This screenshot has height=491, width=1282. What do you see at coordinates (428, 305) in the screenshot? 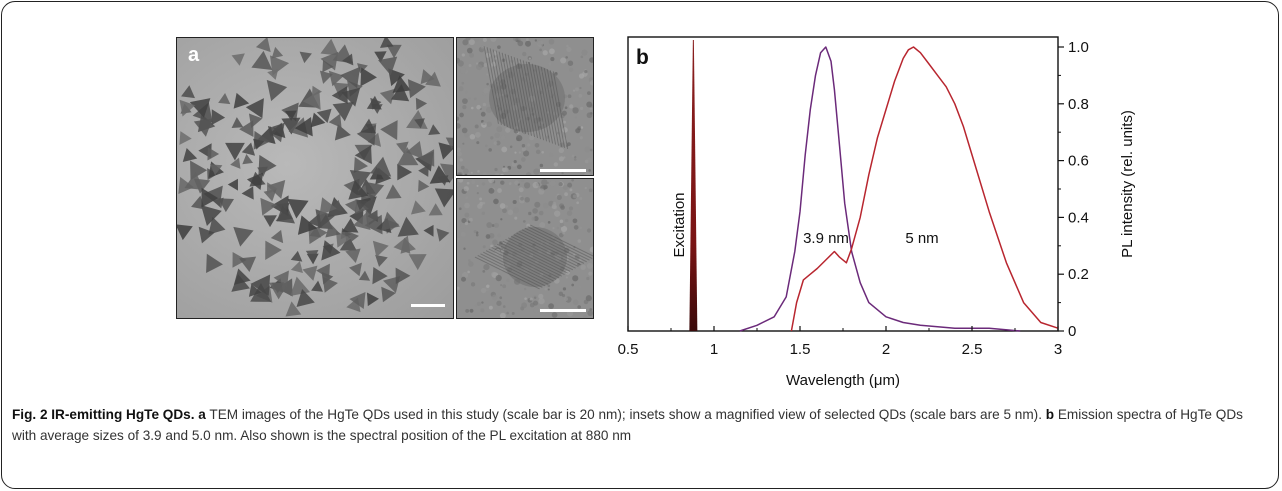
I see `scale-bar-main` at bounding box center [428, 305].